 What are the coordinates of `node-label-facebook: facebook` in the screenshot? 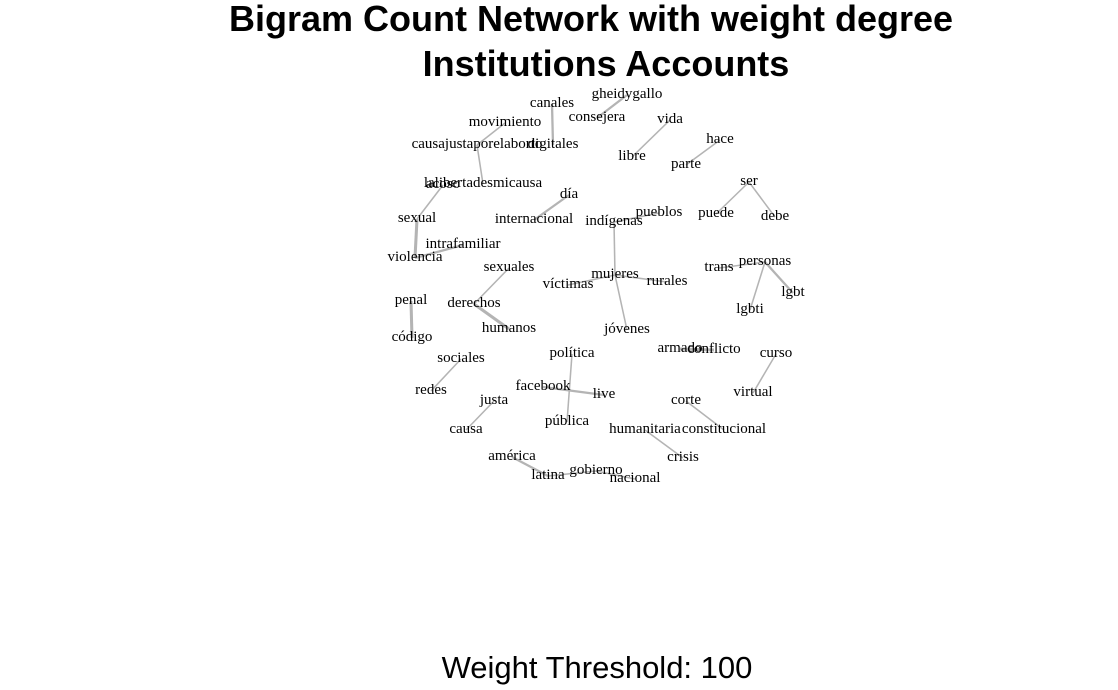 It's located at (543, 386).